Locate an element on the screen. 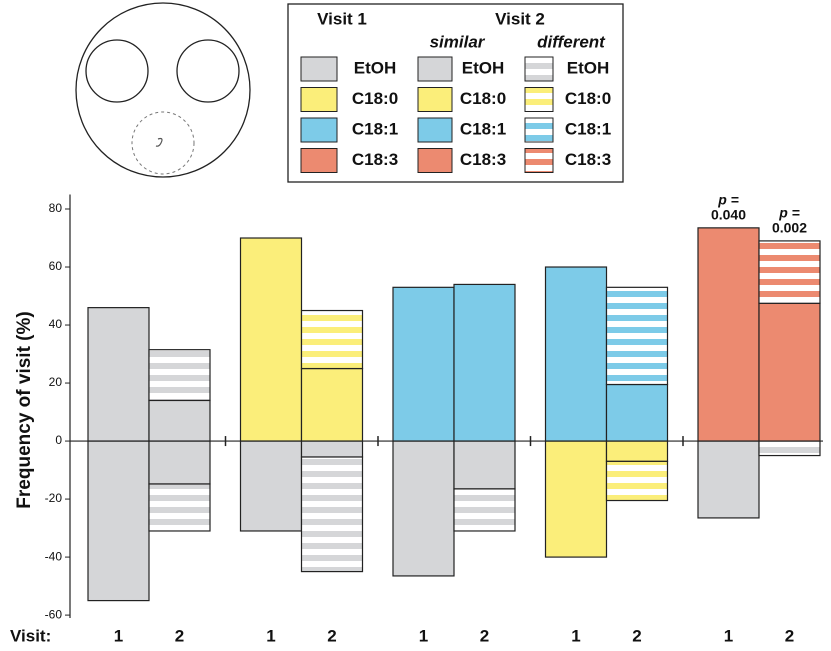 This screenshot has width=831, height=651. y-tick-label: 40 is located at coordinates (56, 324).